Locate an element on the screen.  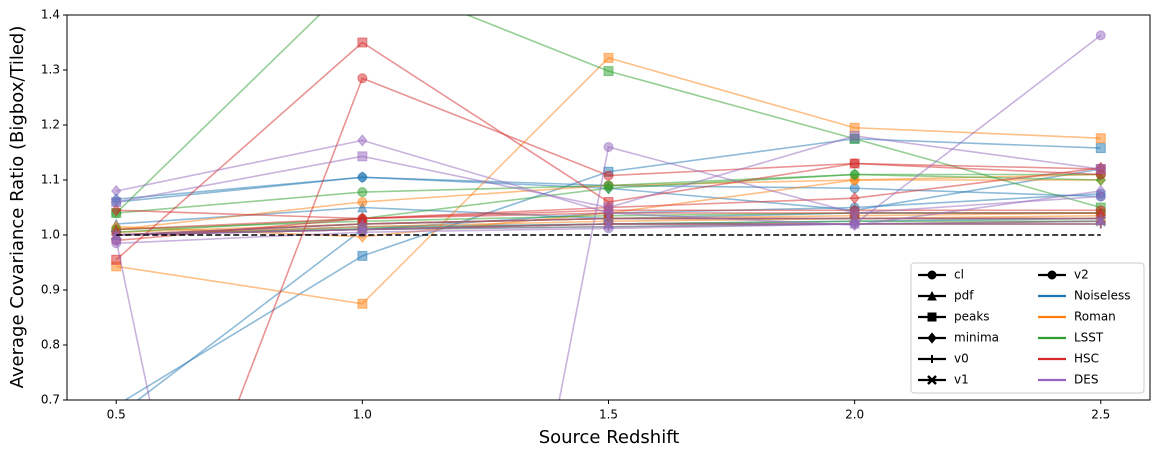
legend-label: v1 is located at coordinates (961, 380).